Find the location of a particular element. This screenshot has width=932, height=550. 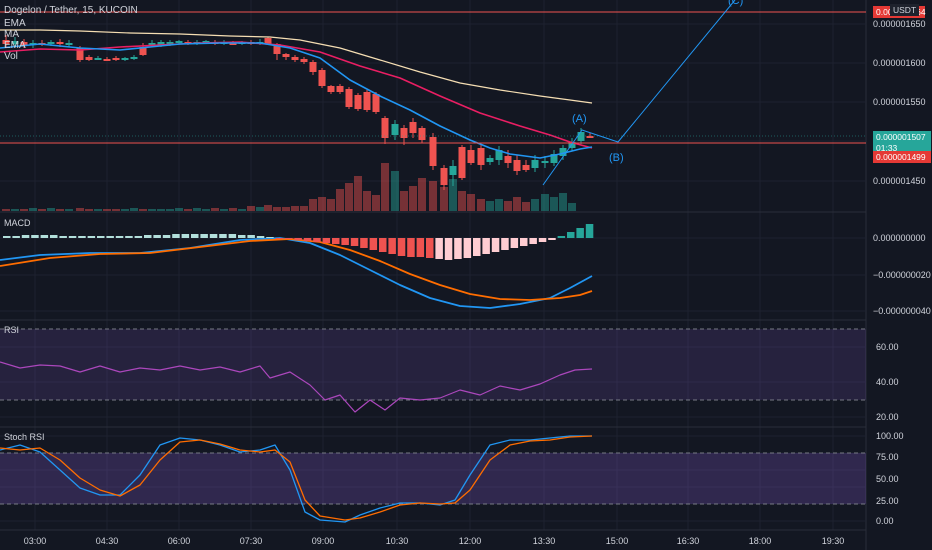

indicator-legend-ema-2: EMA is located at coordinates (15, 45).